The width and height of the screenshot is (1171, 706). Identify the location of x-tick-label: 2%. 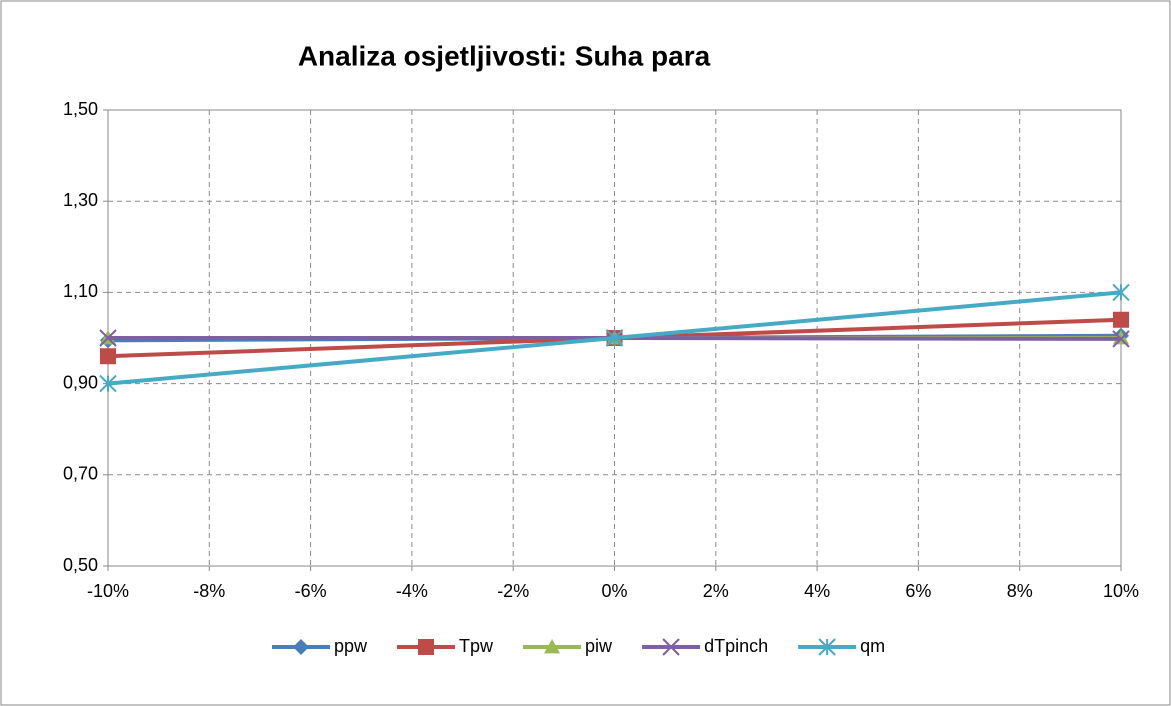
(716, 591).